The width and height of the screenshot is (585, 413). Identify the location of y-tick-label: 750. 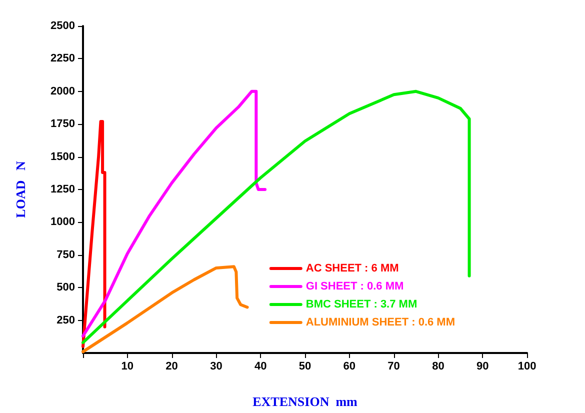
(65, 254).